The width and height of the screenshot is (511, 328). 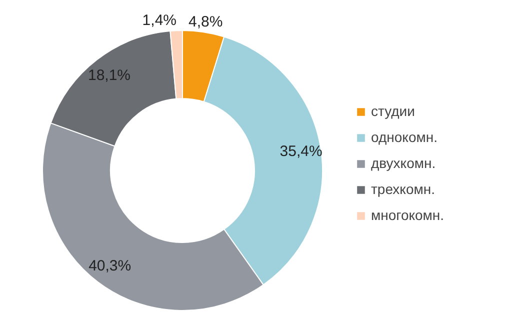 I want to click on data-label: 1,4%, so click(x=159, y=21).